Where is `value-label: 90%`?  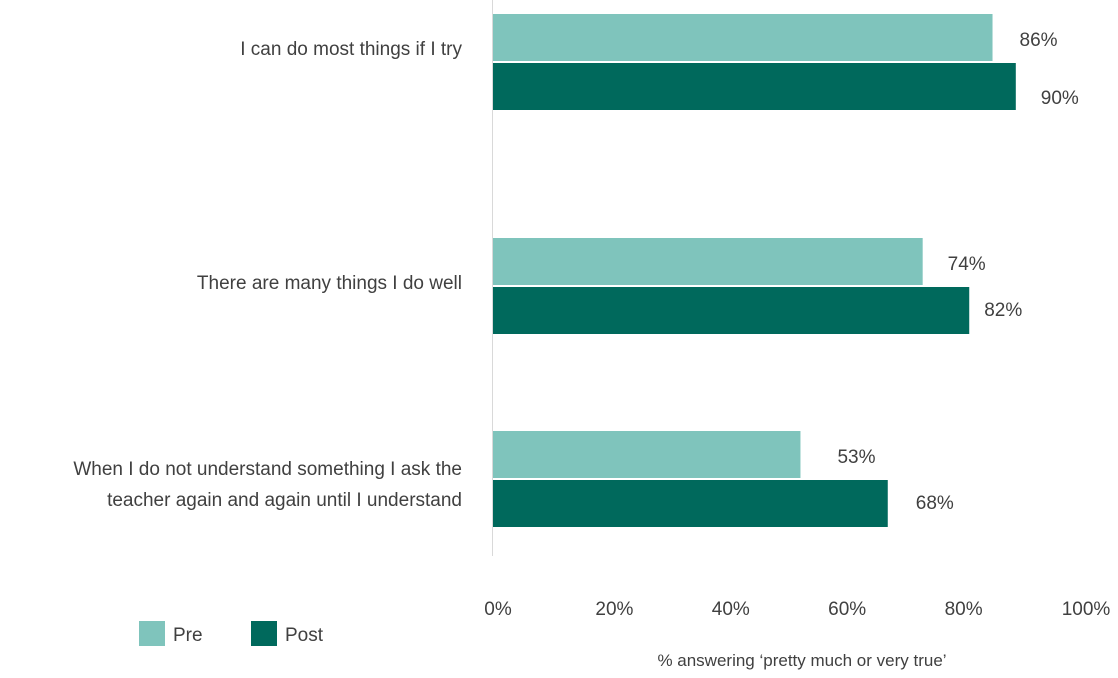 value-label: 90% is located at coordinates (1060, 98).